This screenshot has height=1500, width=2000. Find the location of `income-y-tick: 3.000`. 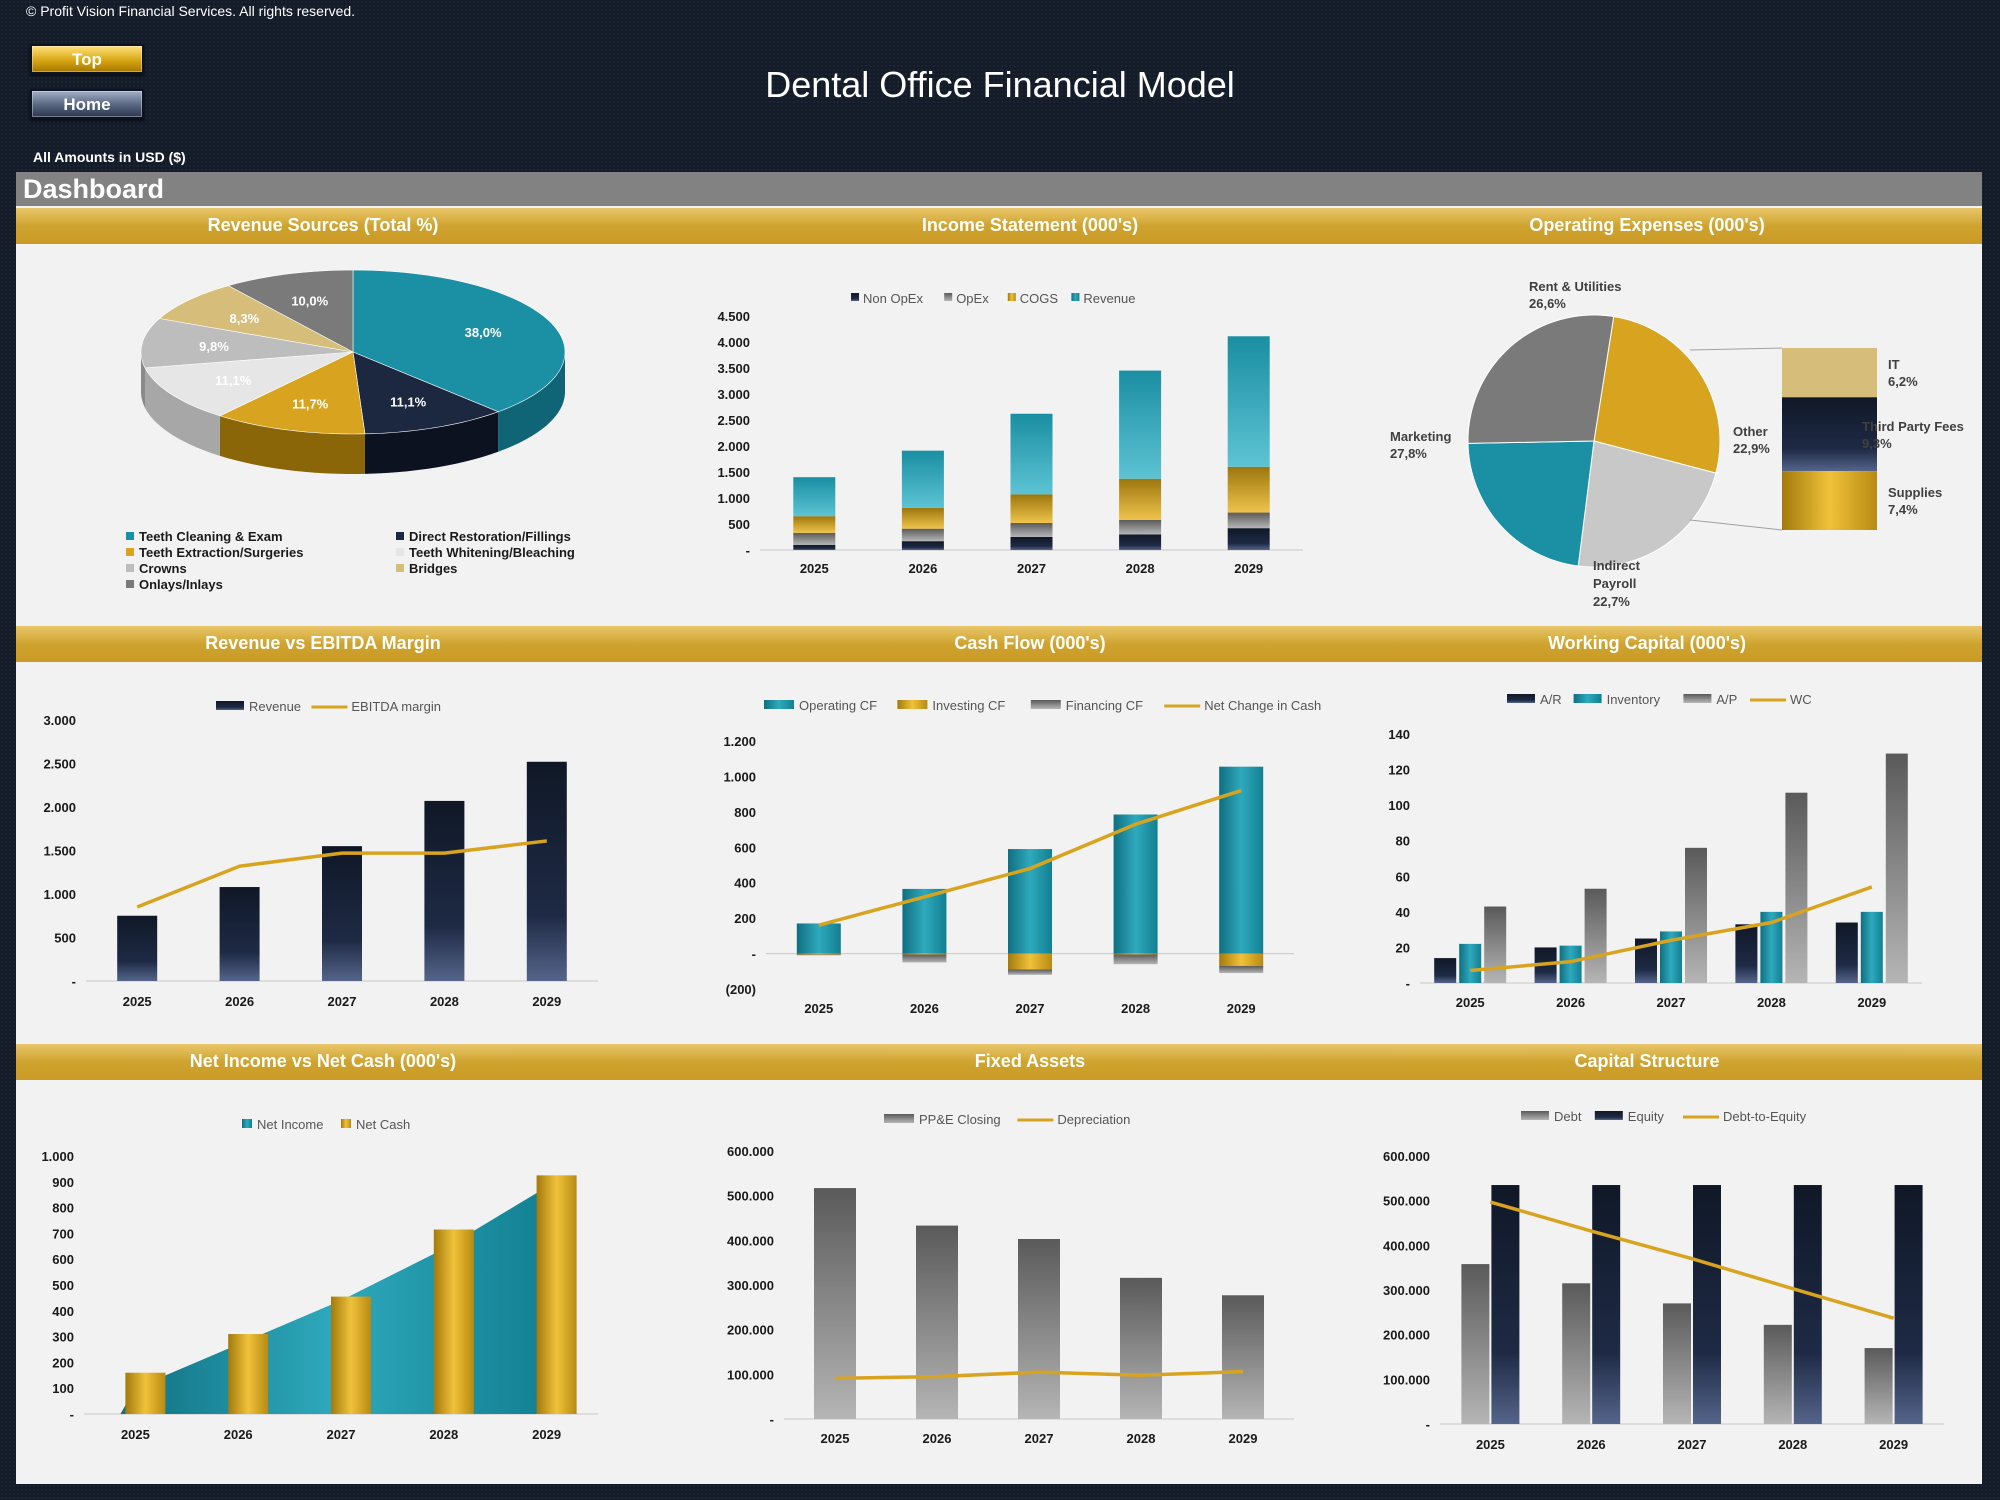

income-y-tick: 3.000 is located at coordinates (733, 394).